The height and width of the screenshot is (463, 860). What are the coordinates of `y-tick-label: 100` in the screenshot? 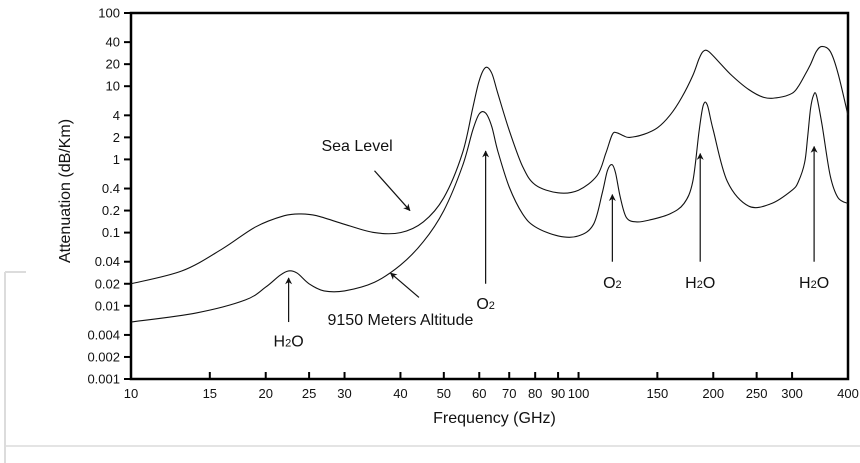 It's located at (109, 13).